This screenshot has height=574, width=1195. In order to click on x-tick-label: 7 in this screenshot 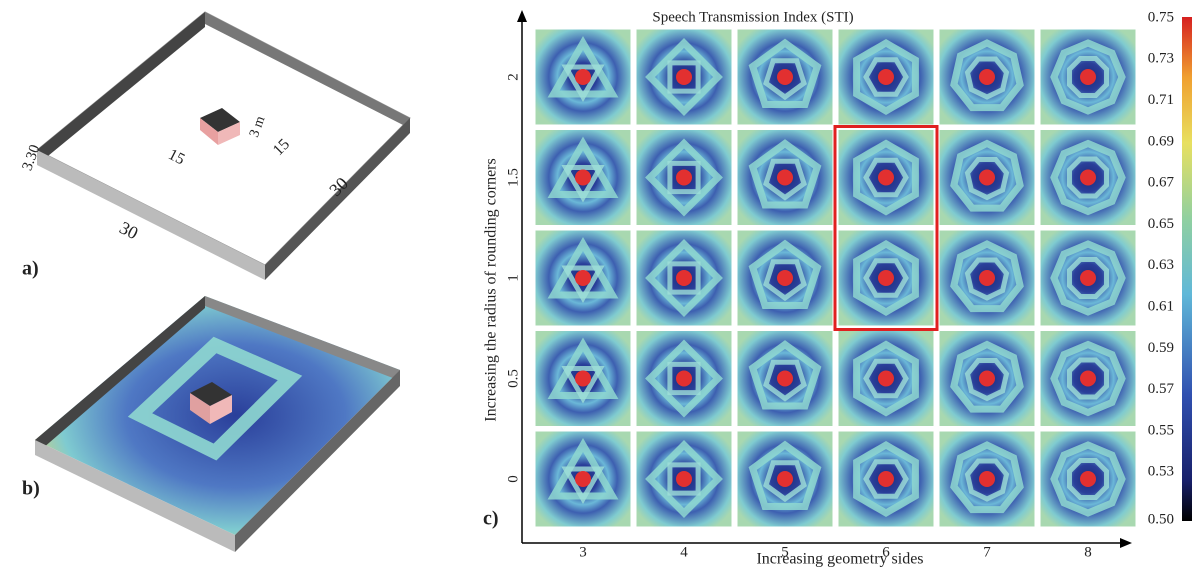, I will do `click(987, 552)`.